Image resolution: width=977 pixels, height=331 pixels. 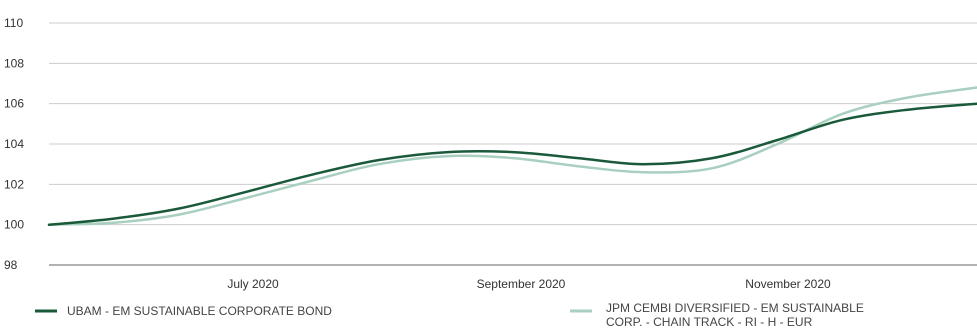 I want to click on y-axis-ticks: 98 100 102 104 106 108 110, so click(x=14, y=144).